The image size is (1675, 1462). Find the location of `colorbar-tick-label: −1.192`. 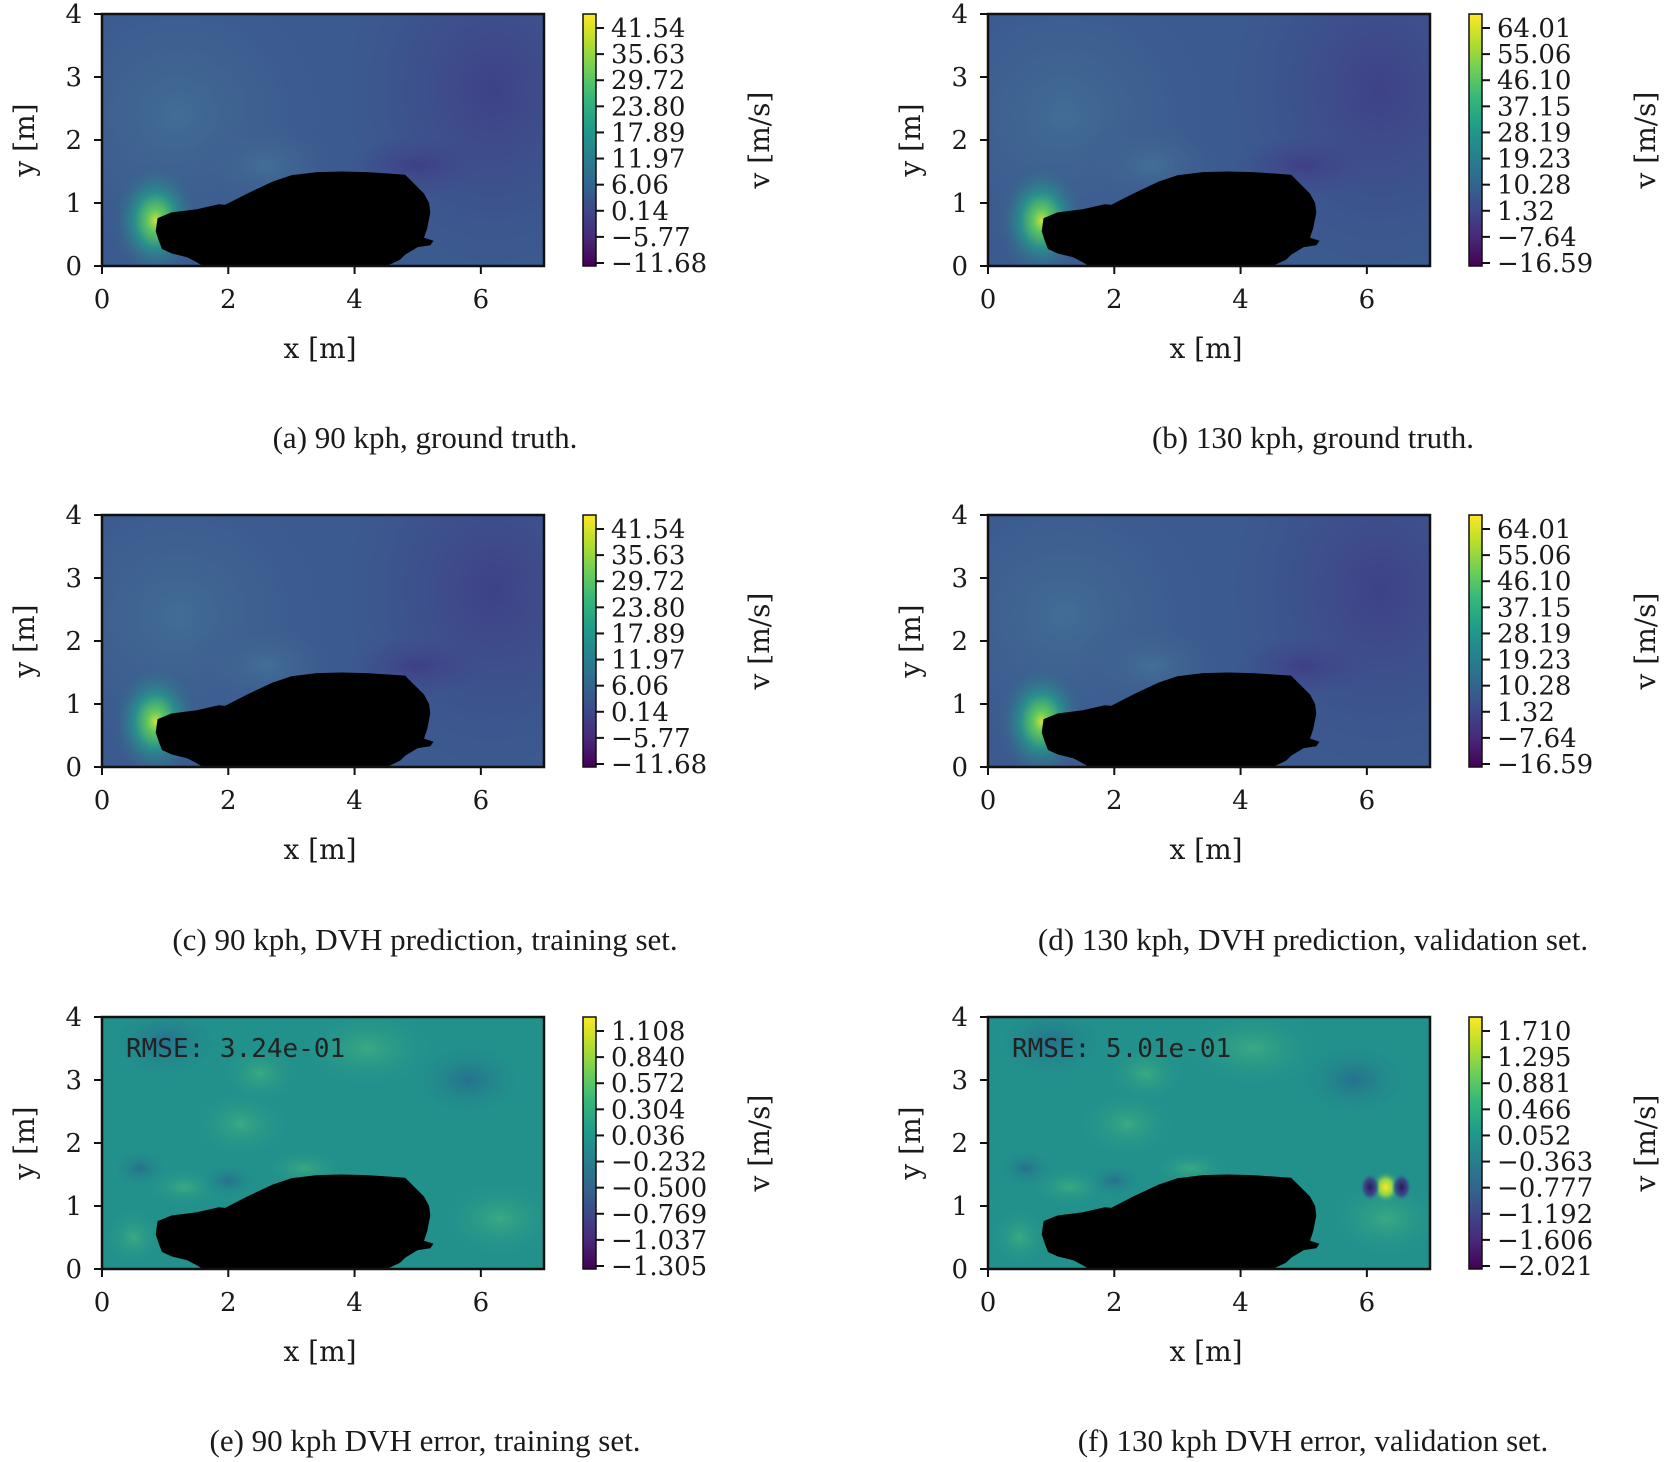

colorbar-tick-label: −1.192 is located at coordinates (1545, 1215).